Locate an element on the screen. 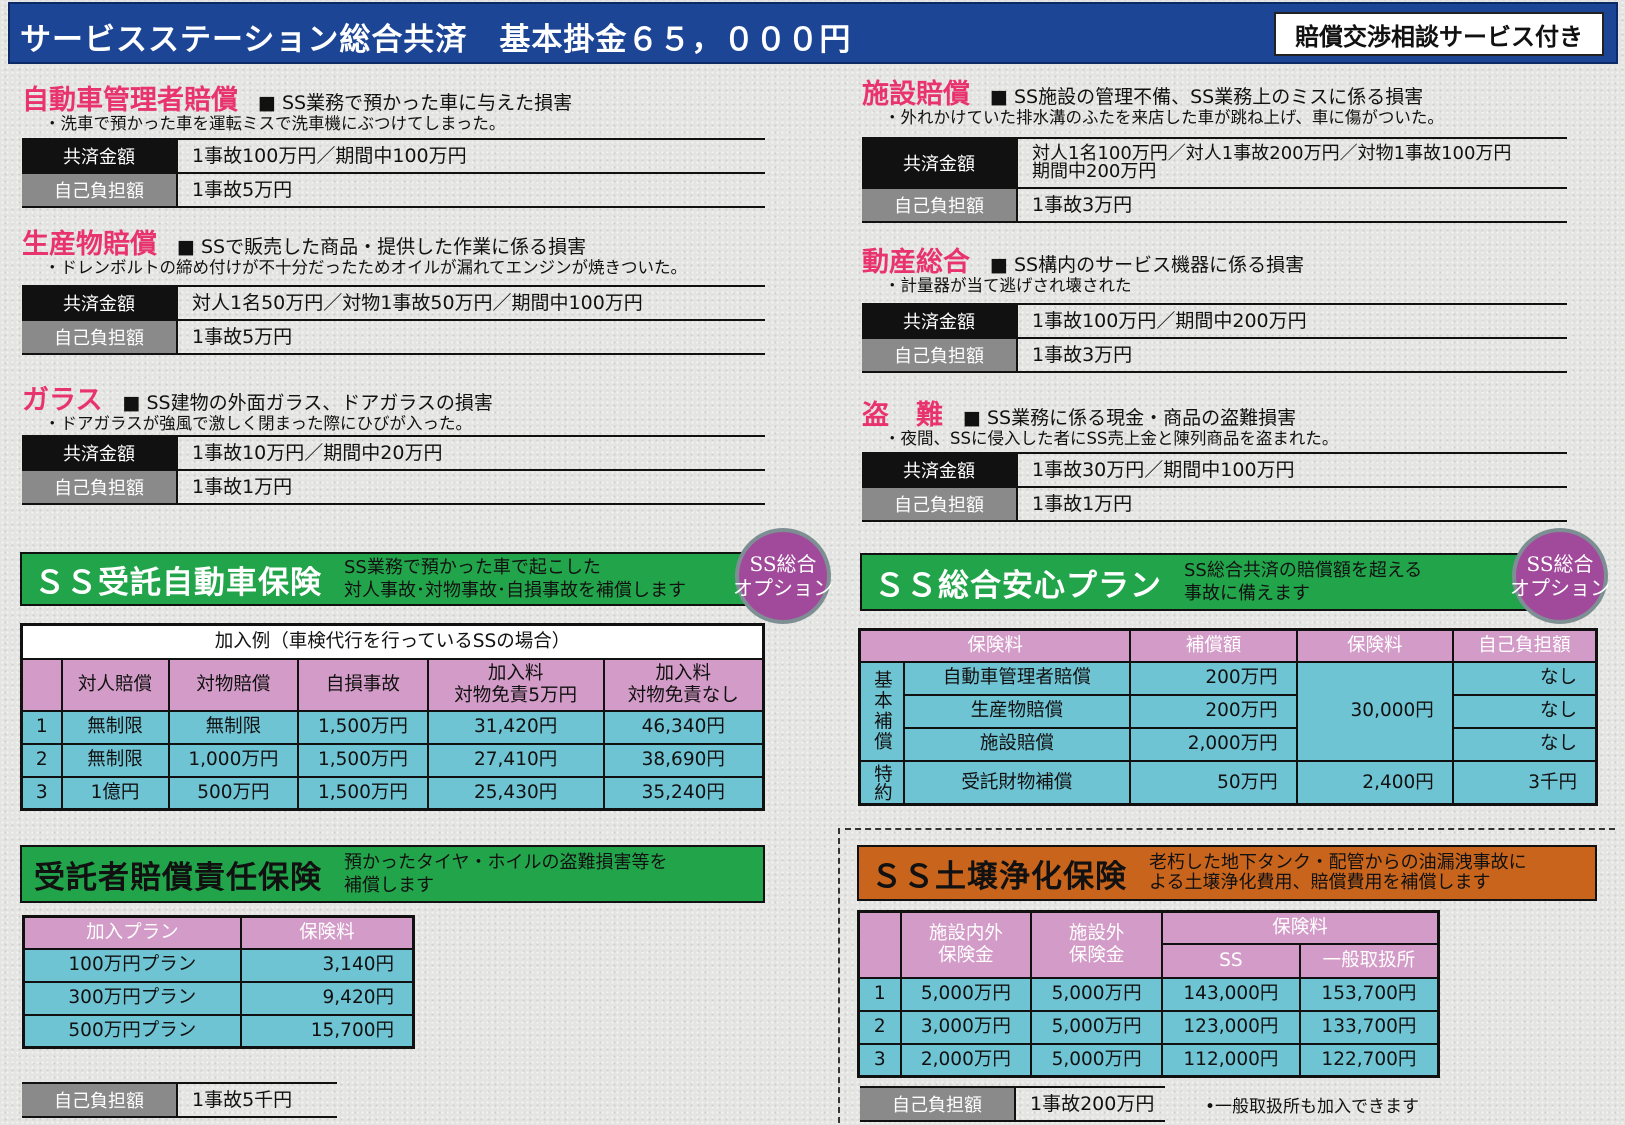 Image resolution: width=1625 pixels, height=1125 pixels. deductible-value: 1事故1万円 is located at coordinates (1291, 504).